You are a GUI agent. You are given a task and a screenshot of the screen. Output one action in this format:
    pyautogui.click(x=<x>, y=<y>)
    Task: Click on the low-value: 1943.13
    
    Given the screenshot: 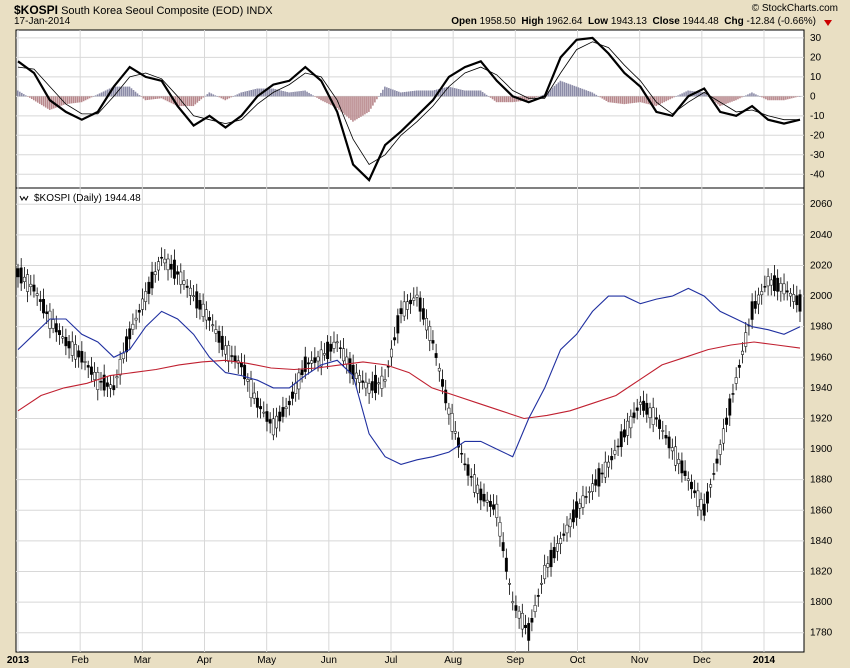 What is the action you would take?
    pyautogui.click(x=628, y=21)
    